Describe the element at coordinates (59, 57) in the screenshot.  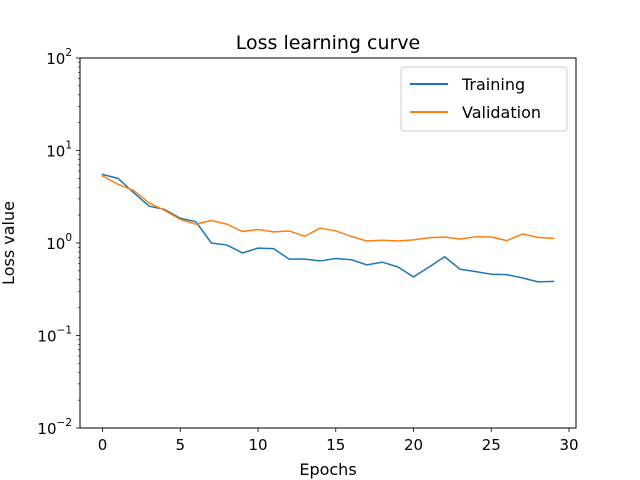
I see `y-tick-label: 10²` at that location.